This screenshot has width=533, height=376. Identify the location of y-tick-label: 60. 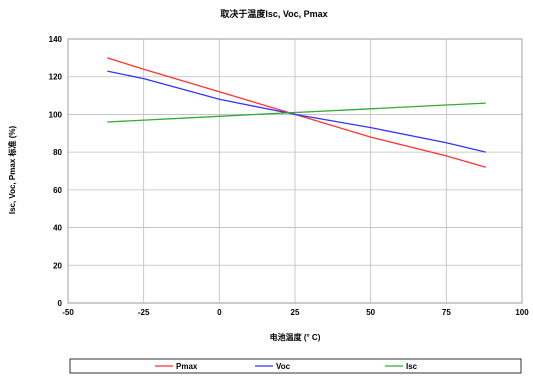
(57, 190).